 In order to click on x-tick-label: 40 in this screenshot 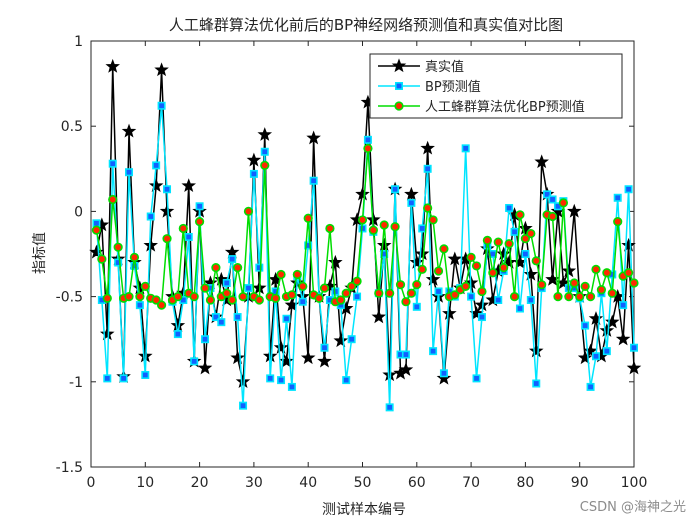, I will do `click(308, 483)`.